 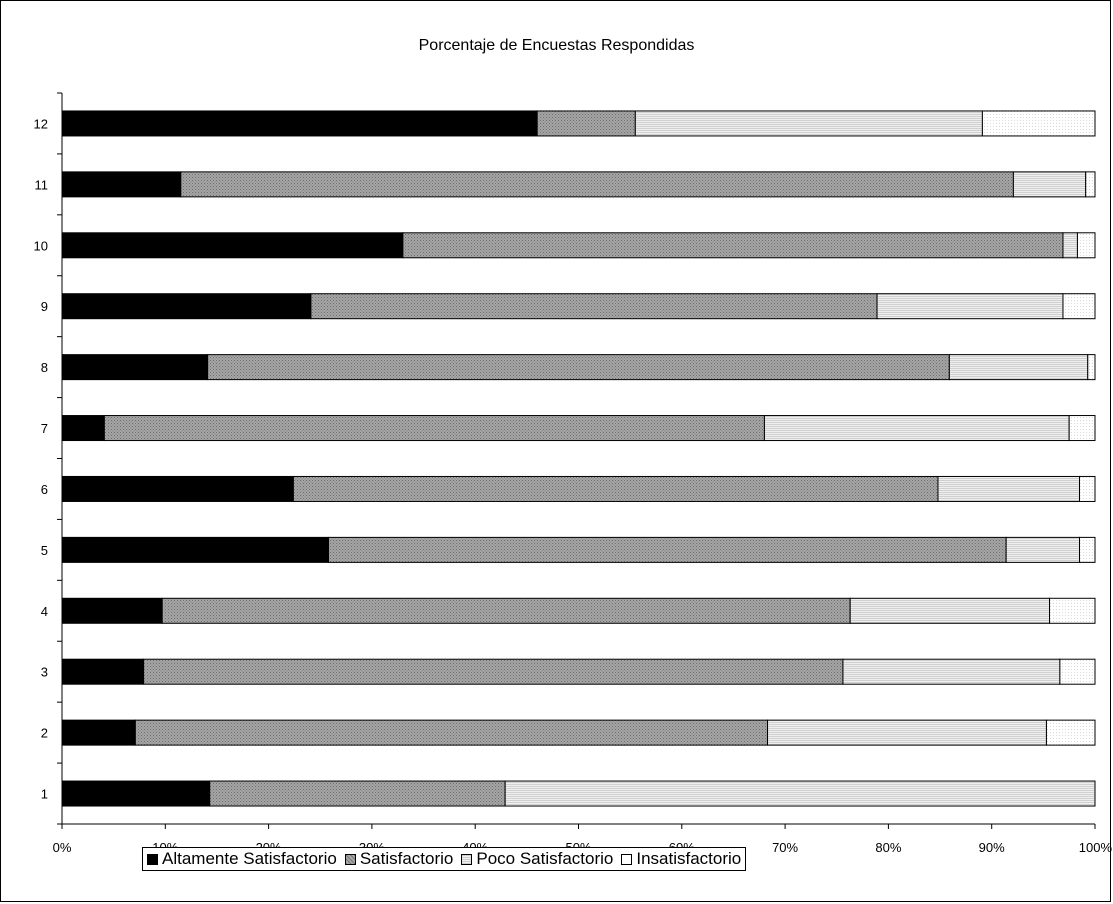 I want to click on legend-item-insatisfactorio: Insatisfactorio, so click(x=681, y=859).